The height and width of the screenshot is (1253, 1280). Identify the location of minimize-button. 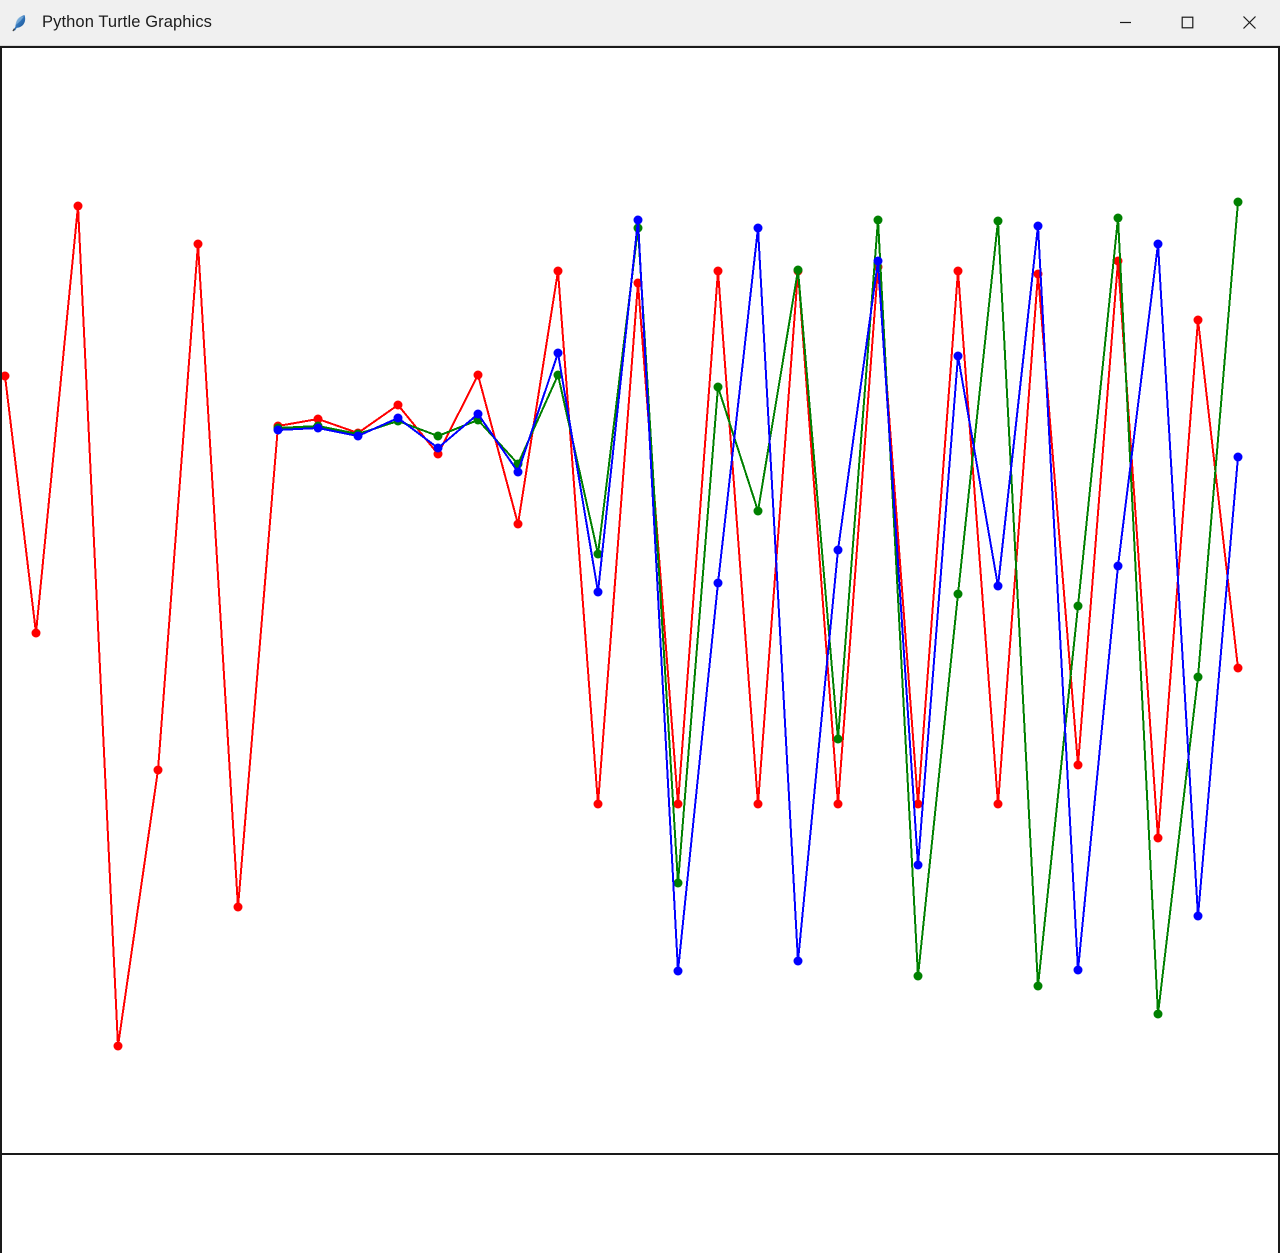
(1125, 22).